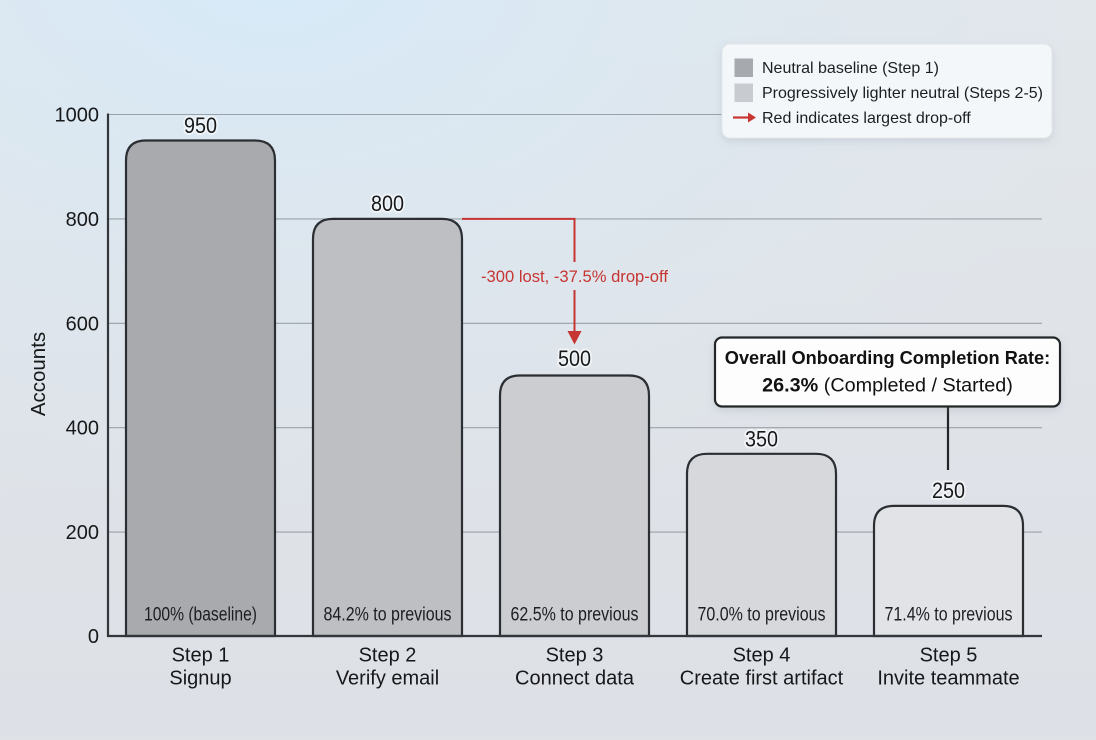  Describe the element at coordinates (887, 386) in the screenshot. I see `svg-text: 26.3% (Completed / Started)` at that location.